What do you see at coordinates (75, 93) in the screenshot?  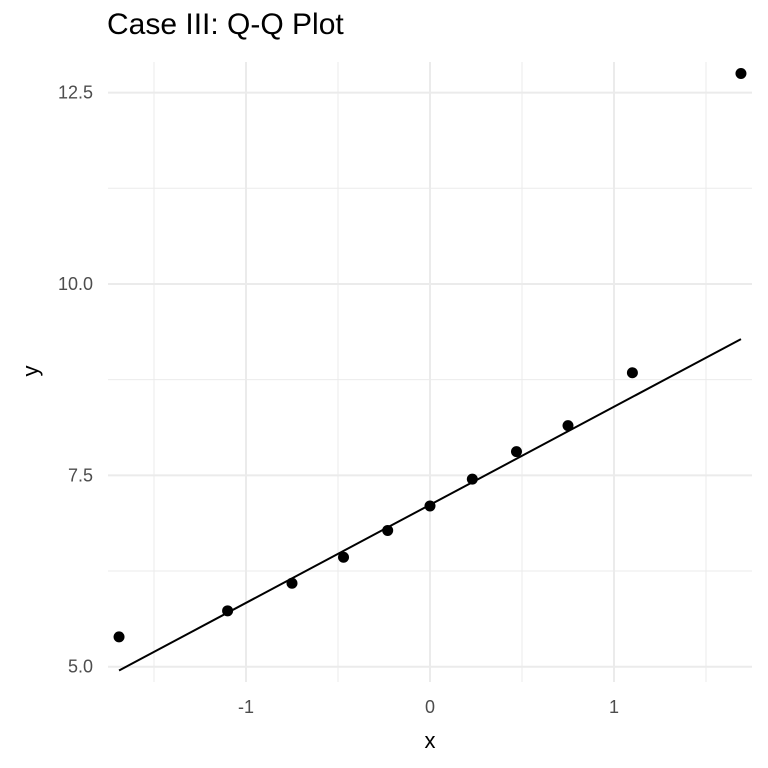 I see `y-tick-label: 12.5` at bounding box center [75, 93].